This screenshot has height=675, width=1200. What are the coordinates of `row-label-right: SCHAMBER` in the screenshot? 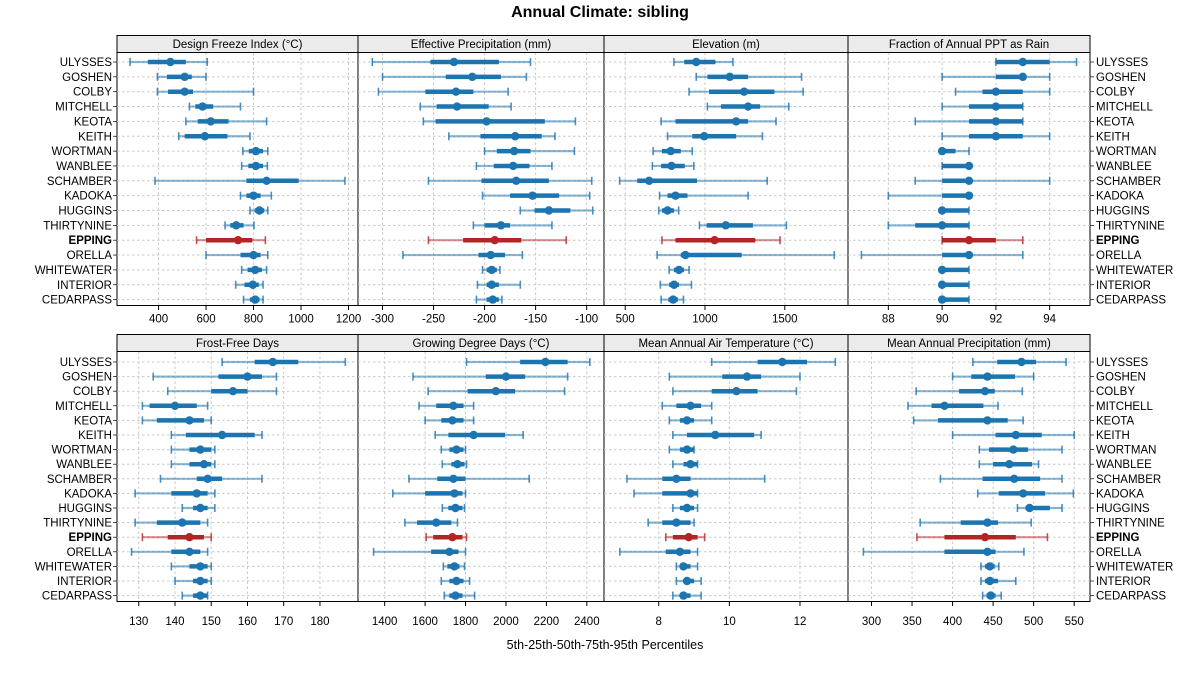 It's located at (1128, 182).